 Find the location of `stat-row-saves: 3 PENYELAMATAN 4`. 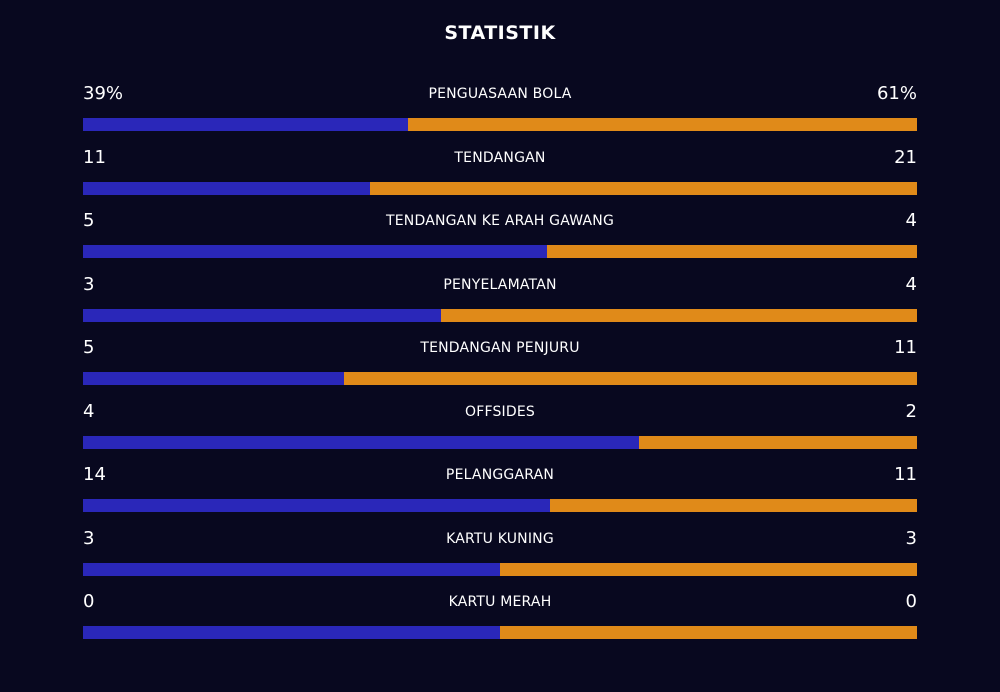

stat-row-saves: 3 PENYELAMATAN 4 is located at coordinates (500, 303).